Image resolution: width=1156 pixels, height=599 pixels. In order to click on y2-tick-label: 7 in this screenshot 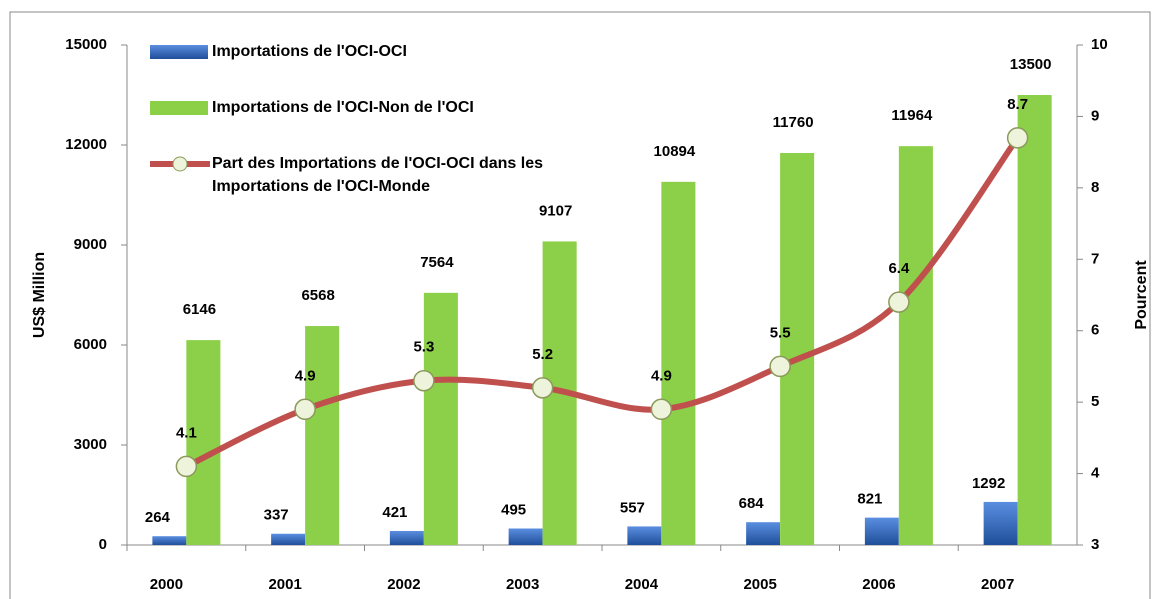, I will do `click(1095, 258)`.